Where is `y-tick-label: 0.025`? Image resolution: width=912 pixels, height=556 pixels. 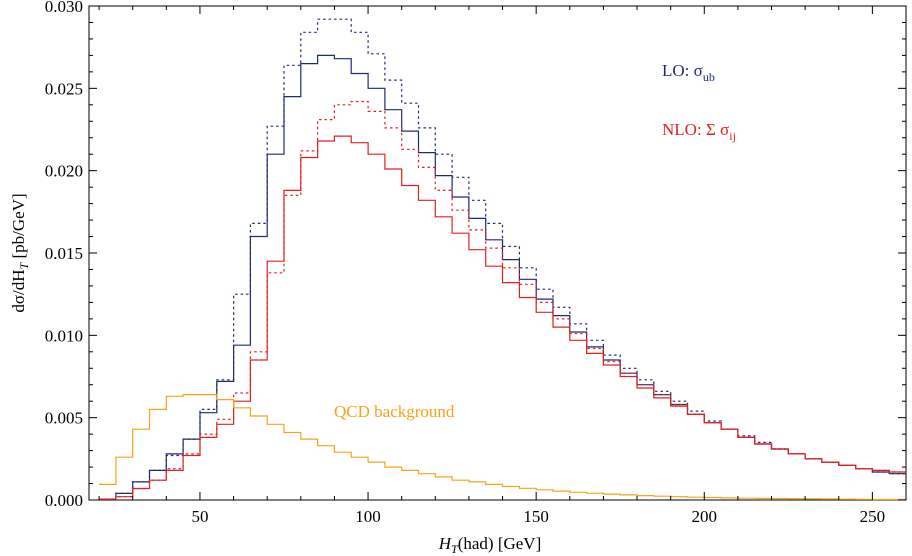 y-tick-label: 0.025 is located at coordinates (64, 88).